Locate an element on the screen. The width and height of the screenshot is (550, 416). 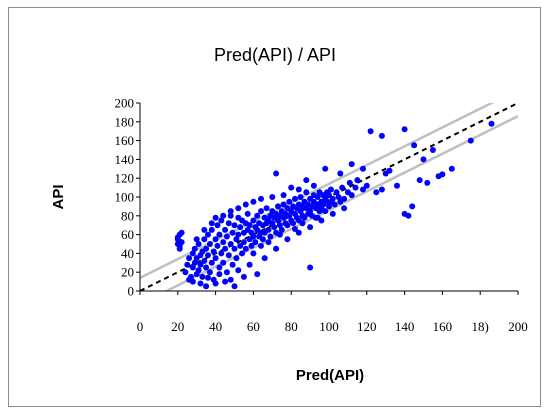
y-tick-label: 120 is located at coordinates (125, 178).